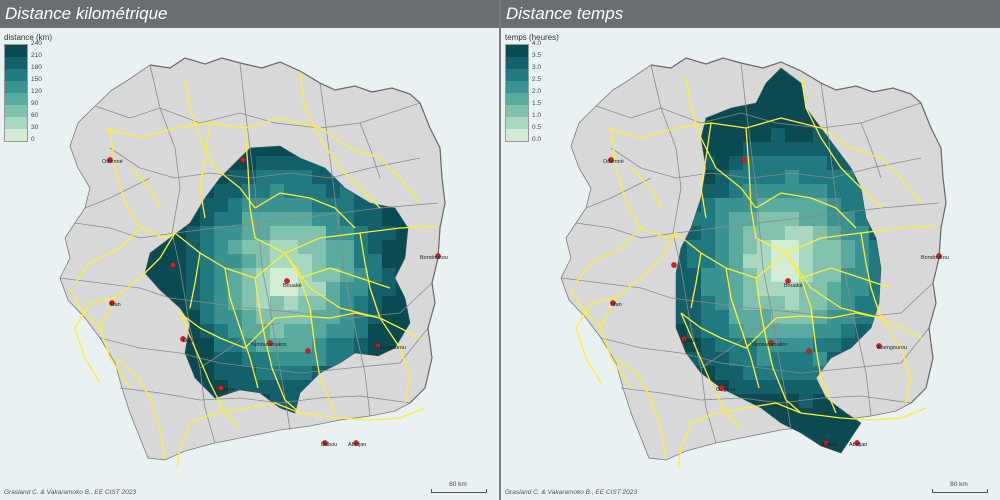 The image size is (1000, 500). Describe the element at coordinates (292, 286) in the screenshot. I see `city-label: Bouaké` at that location.